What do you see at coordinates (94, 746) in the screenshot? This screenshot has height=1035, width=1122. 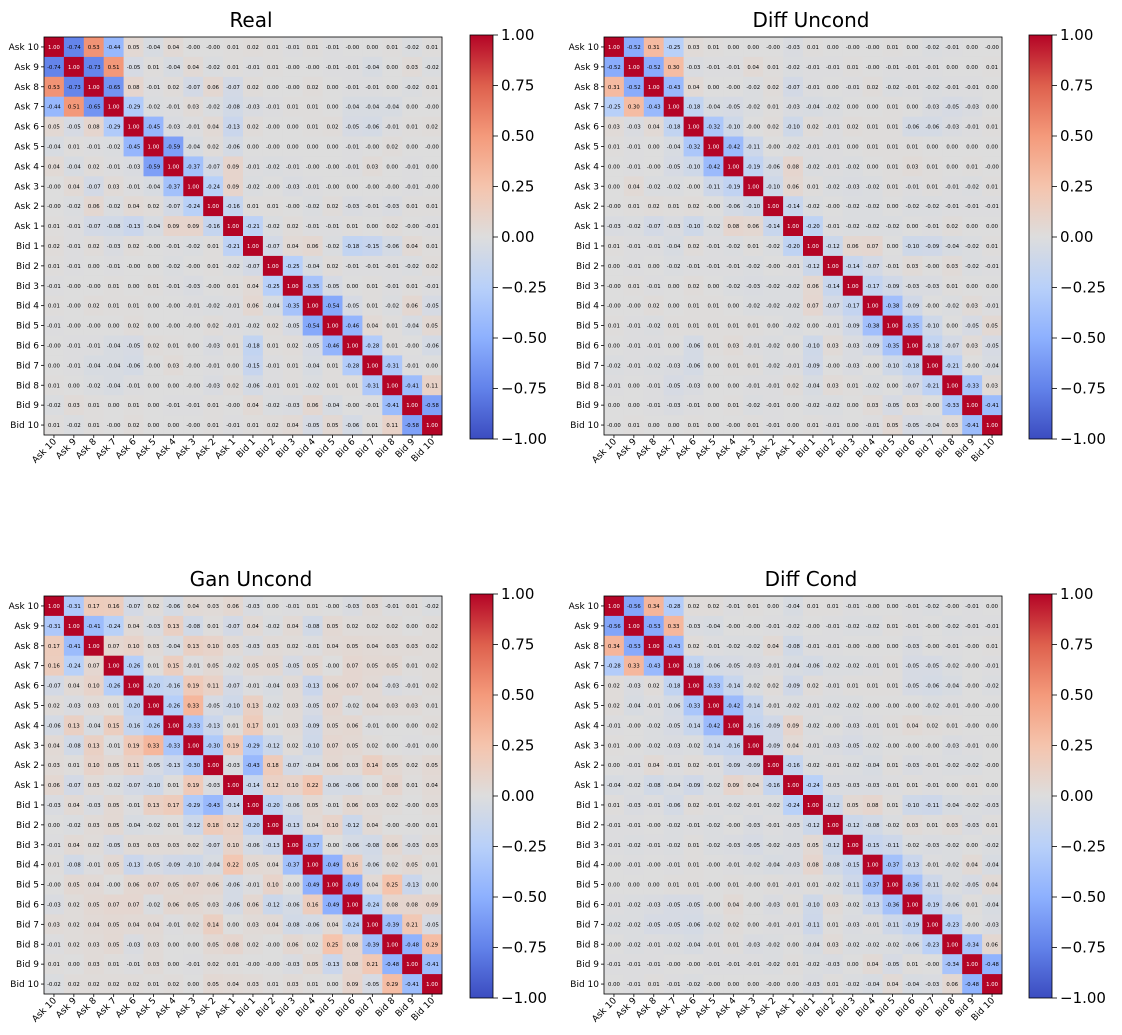 I see `cell-value-label: 0.13` at bounding box center [94, 746].